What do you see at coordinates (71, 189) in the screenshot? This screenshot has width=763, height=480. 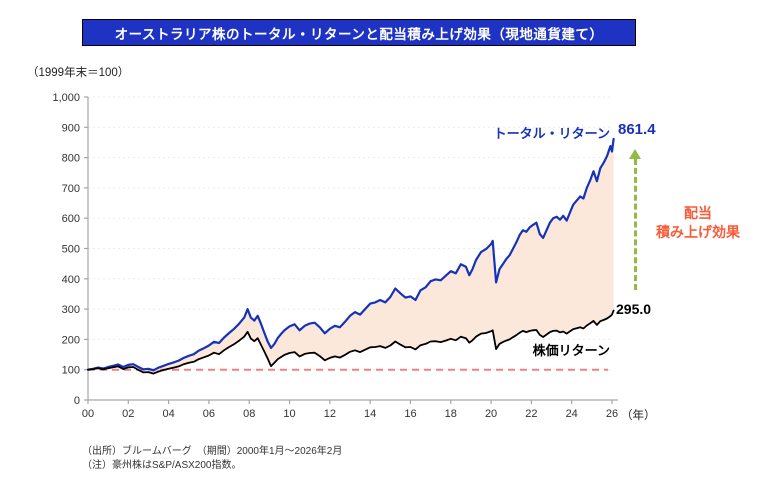 I see `y-tick-label: 700` at bounding box center [71, 189].